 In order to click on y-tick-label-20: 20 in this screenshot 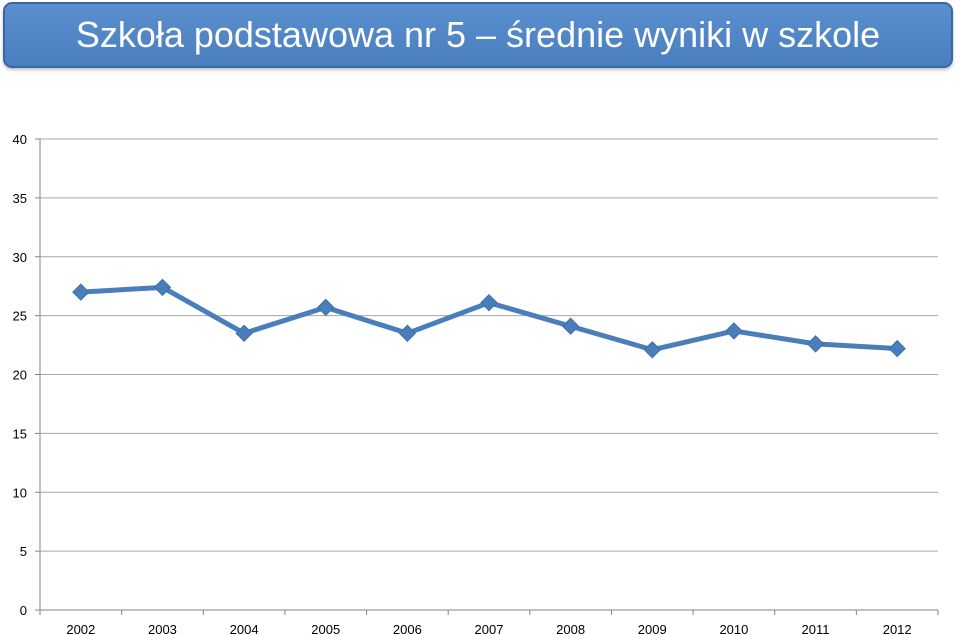, I will do `click(20, 375)`.